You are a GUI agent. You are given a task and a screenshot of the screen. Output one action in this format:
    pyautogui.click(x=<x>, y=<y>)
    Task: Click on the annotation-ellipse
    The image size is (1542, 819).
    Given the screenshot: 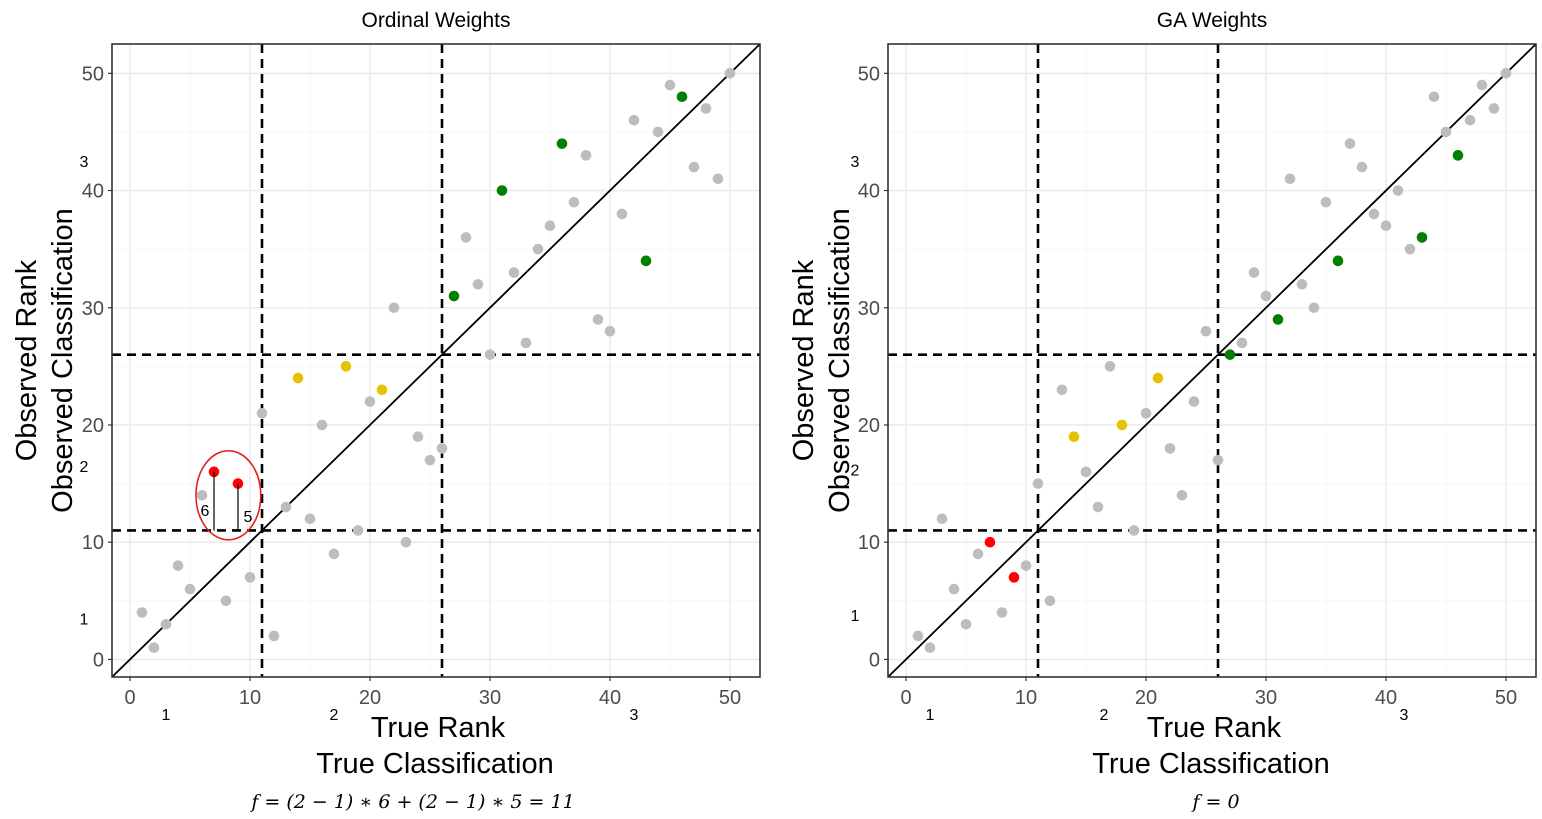 What is the action you would take?
    pyautogui.click(x=228, y=495)
    